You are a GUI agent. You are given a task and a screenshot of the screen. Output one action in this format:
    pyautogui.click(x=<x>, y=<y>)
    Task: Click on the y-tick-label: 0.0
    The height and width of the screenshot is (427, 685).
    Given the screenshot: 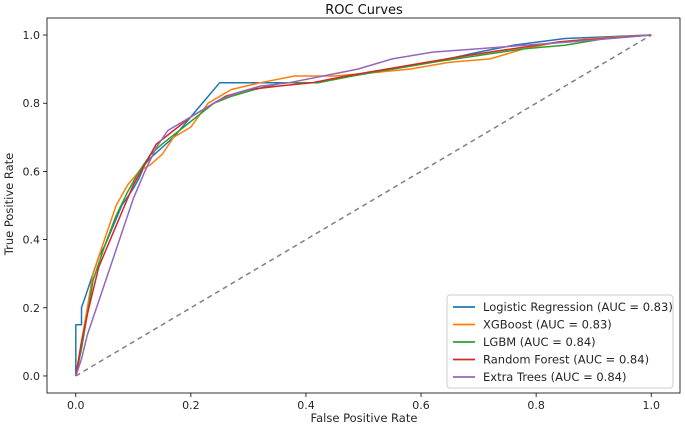 What is the action you would take?
    pyautogui.click(x=32, y=376)
    